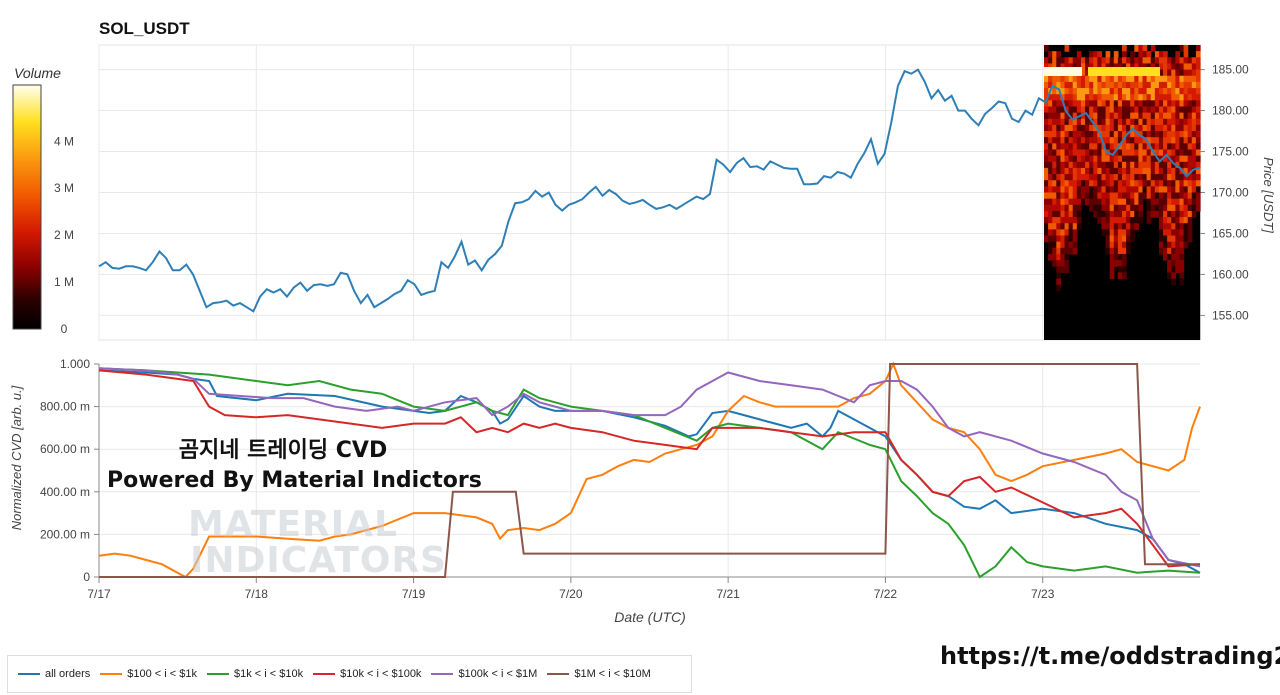 The height and width of the screenshot is (695, 1280). I want to click on legend-item: $1M < i < $10M, so click(599, 674).